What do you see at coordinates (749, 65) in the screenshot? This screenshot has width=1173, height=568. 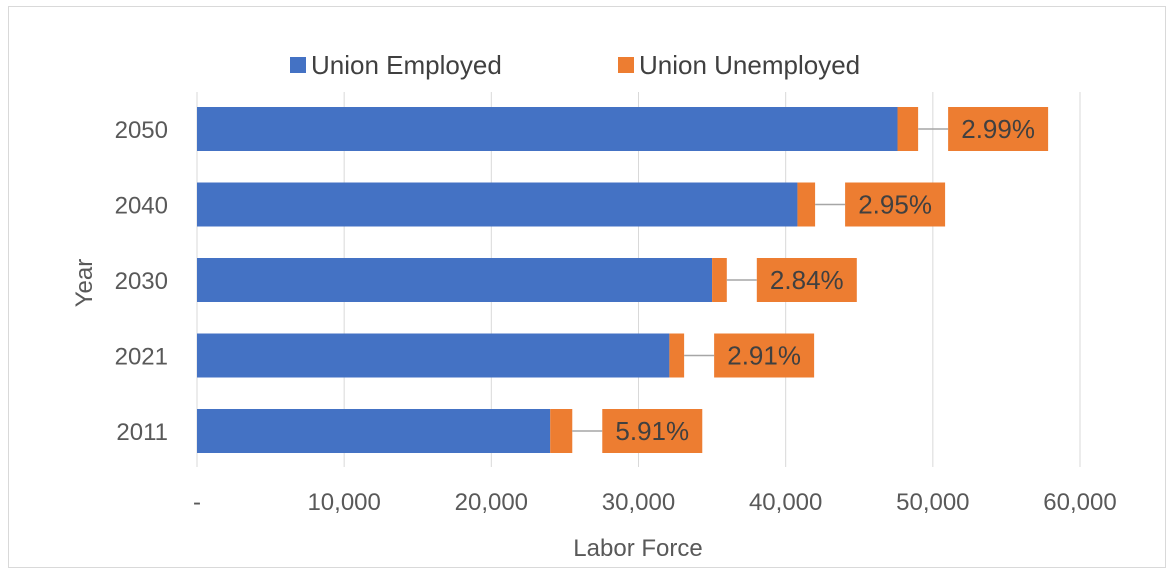 I see `legend-union-unemployed-label: Union Unemployed` at bounding box center [749, 65].